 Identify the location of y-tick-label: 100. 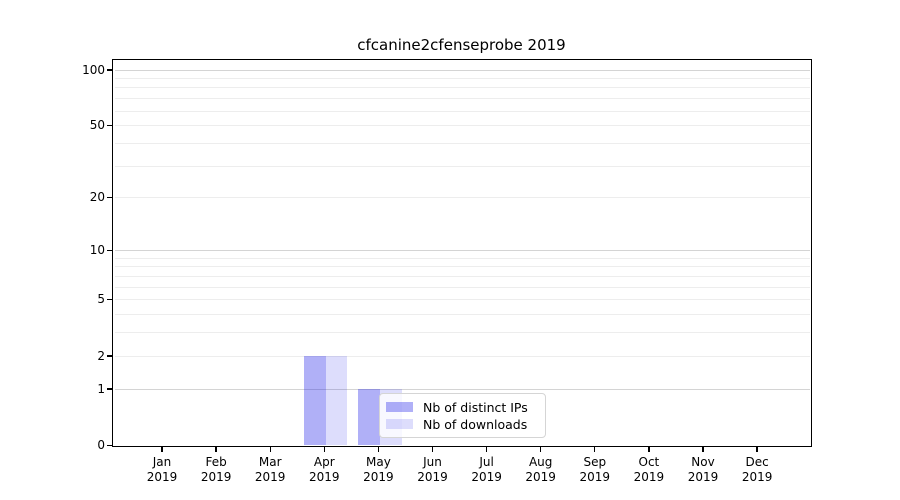
(93, 69).